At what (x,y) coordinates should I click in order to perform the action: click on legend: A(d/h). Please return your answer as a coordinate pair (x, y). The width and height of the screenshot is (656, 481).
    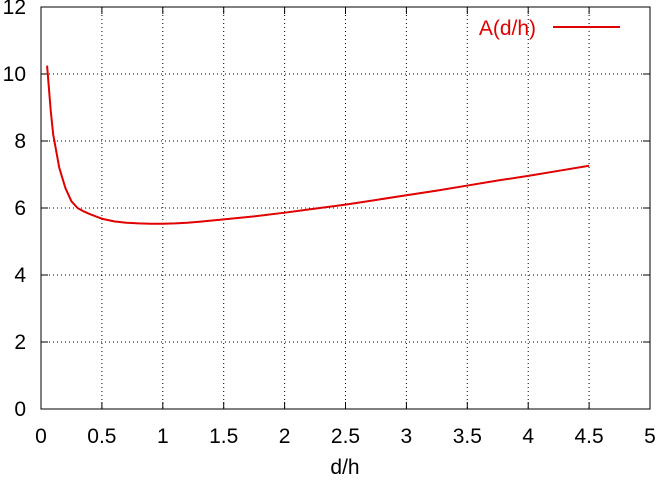
    Looking at the image, I should click on (549, 28).